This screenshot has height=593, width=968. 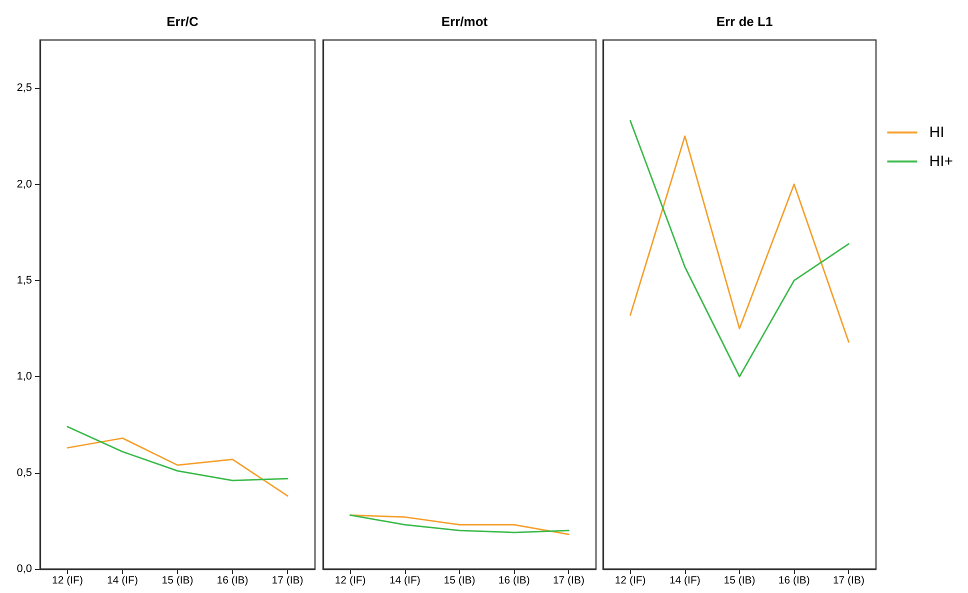 I want to click on chart-title: Err/mot, so click(x=464, y=21).